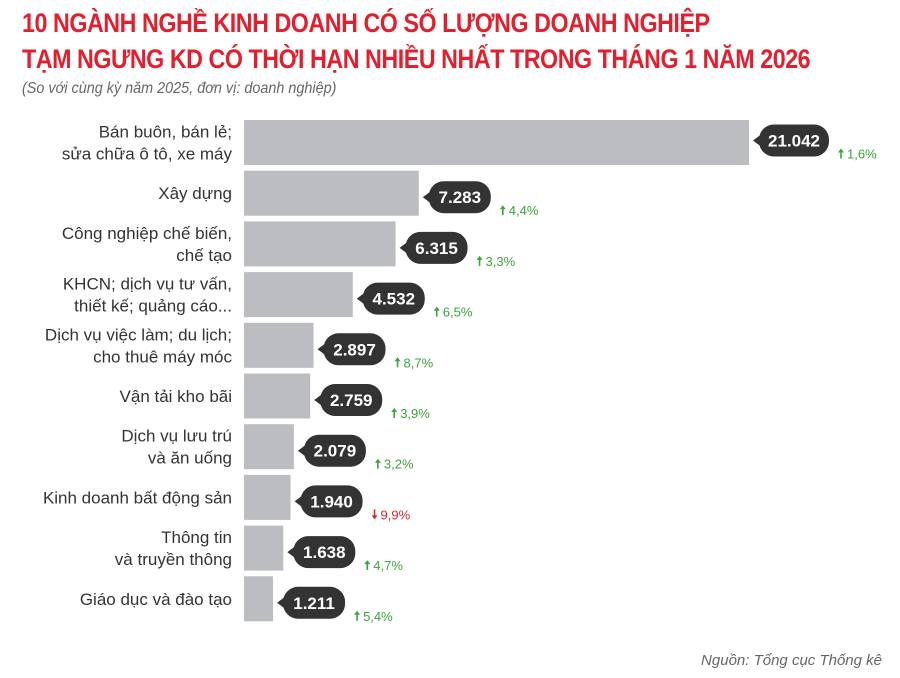 This screenshot has width=900, height=678. What do you see at coordinates (374, 514) in the screenshot?
I see `arrow-down-icon` at bounding box center [374, 514].